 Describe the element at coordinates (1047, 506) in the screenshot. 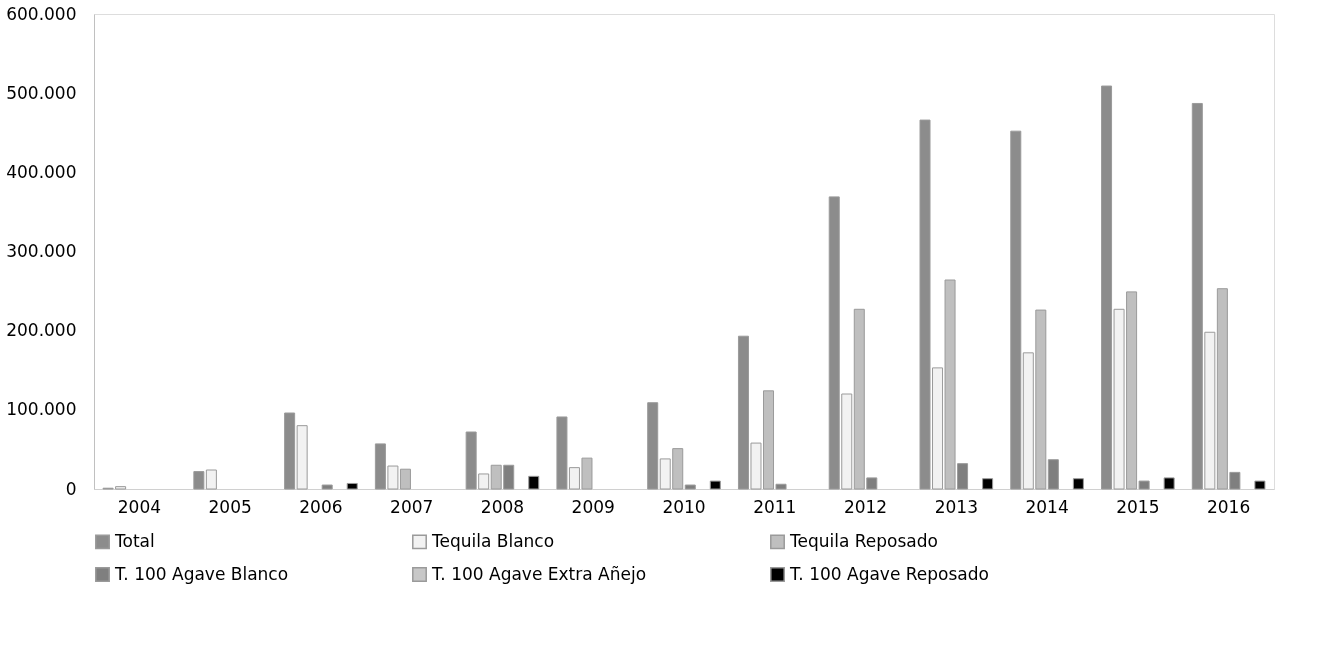

I see `x-tick-label: 2014` at that location.